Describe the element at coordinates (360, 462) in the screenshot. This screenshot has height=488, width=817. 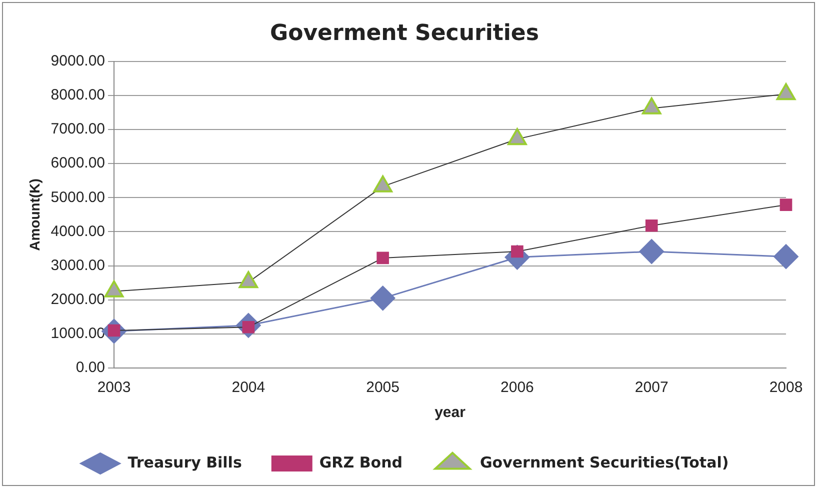
I see `legend-label: GRZ Bond` at that location.